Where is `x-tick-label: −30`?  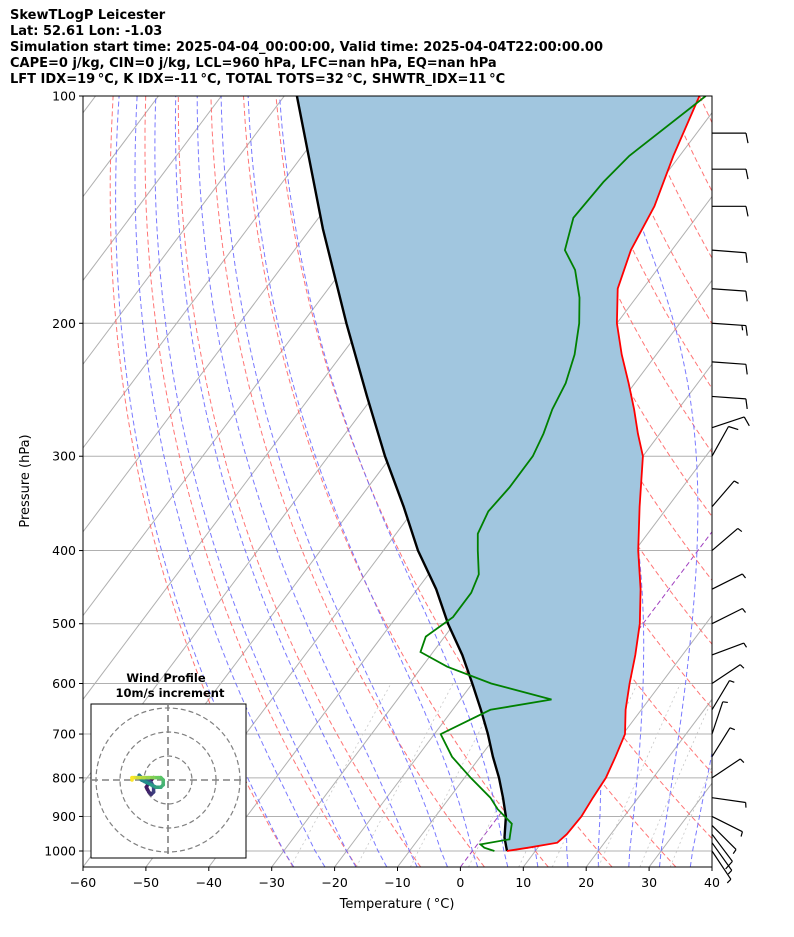 x-tick-label: −30 is located at coordinates (272, 882).